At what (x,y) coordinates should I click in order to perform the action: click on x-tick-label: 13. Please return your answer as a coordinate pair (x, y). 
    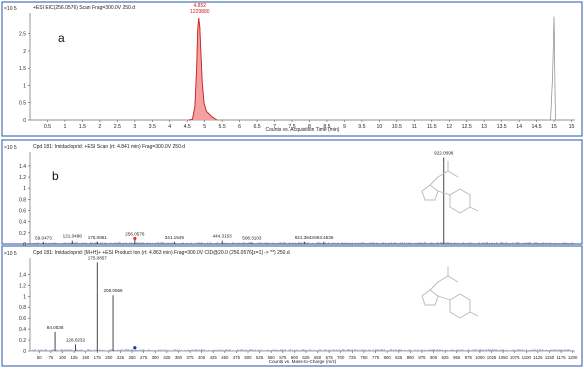
    Looking at the image, I should click on (484, 127).